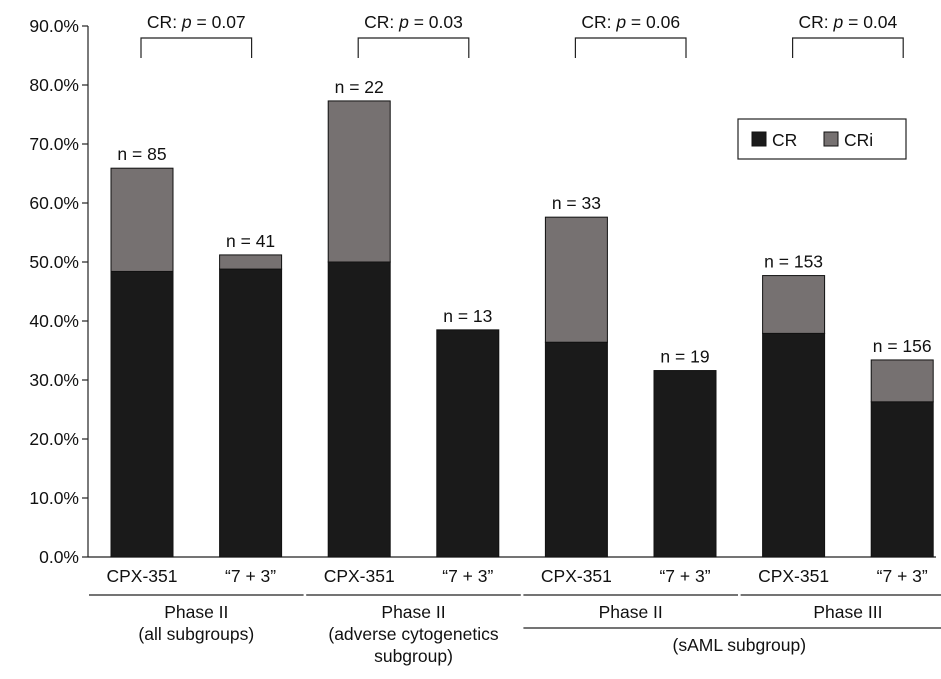 This screenshot has width=941, height=679. What do you see at coordinates (54, 498) in the screenshot?
I see `y-tick-label: 10.0%` at bounding box center [54, 498].